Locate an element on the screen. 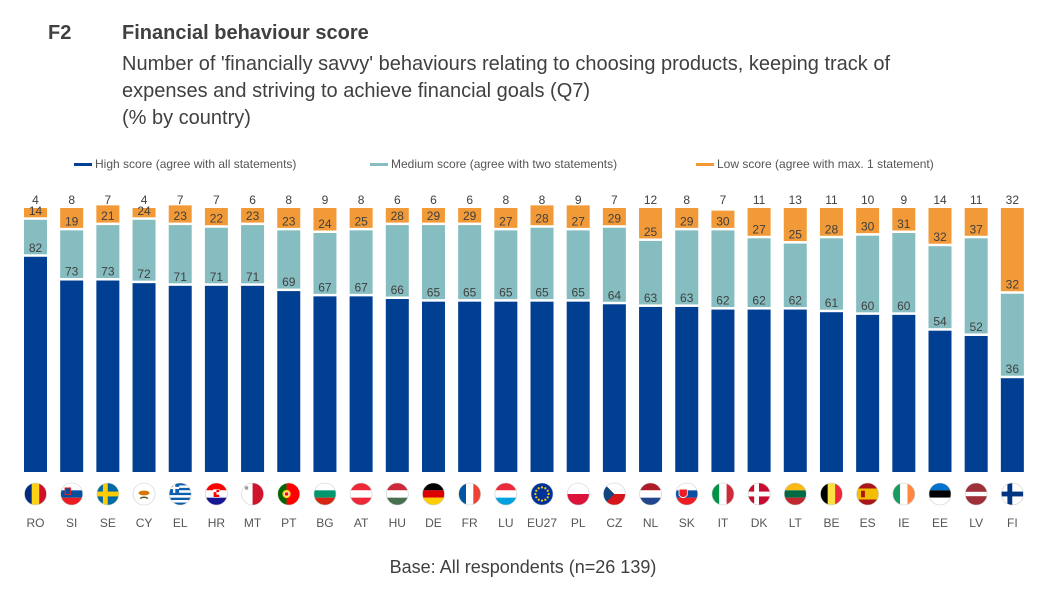 Image resolution: width=1046 pixels, height=591 pixels. category-label-sk: SK is located at coordinates (687, 523).